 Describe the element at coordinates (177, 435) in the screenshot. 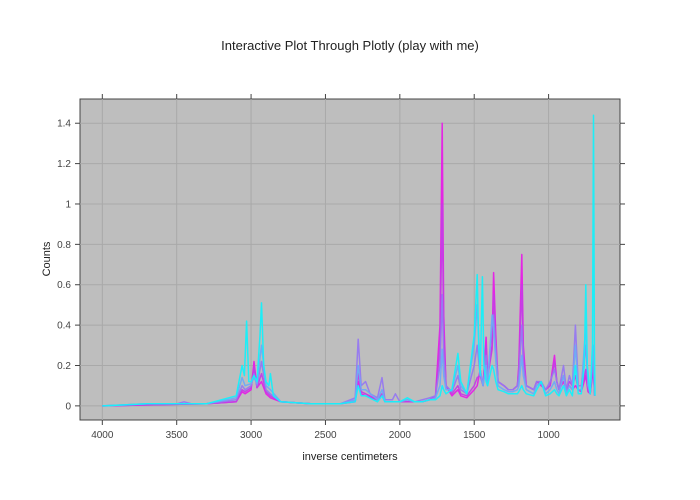

I see `x-tick-label: 3500` at that location.